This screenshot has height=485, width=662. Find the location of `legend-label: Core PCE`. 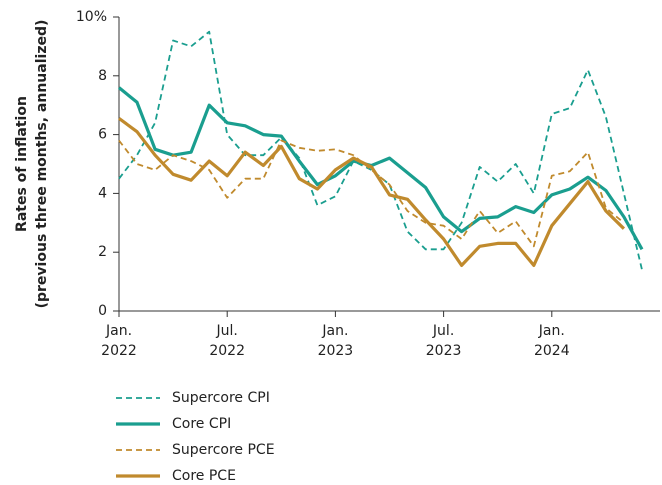

legend-label: Core PCE is located at coordinates (204, 476).